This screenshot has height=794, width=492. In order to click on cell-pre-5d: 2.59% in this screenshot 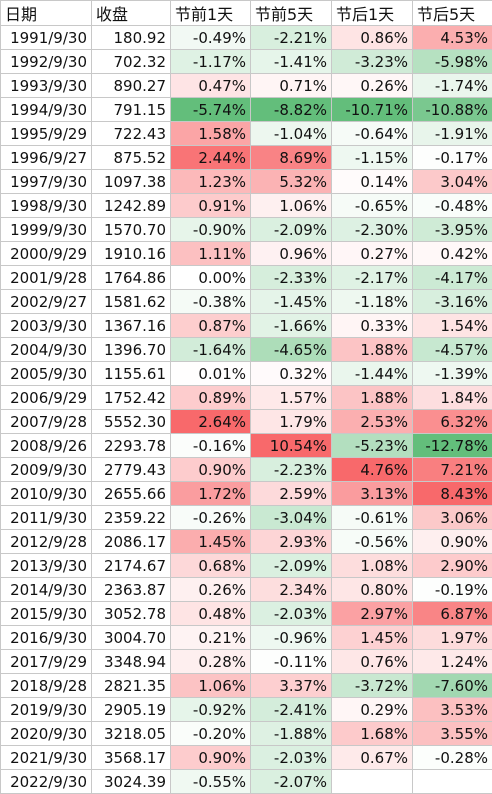, I will do `click(291, 494)`.